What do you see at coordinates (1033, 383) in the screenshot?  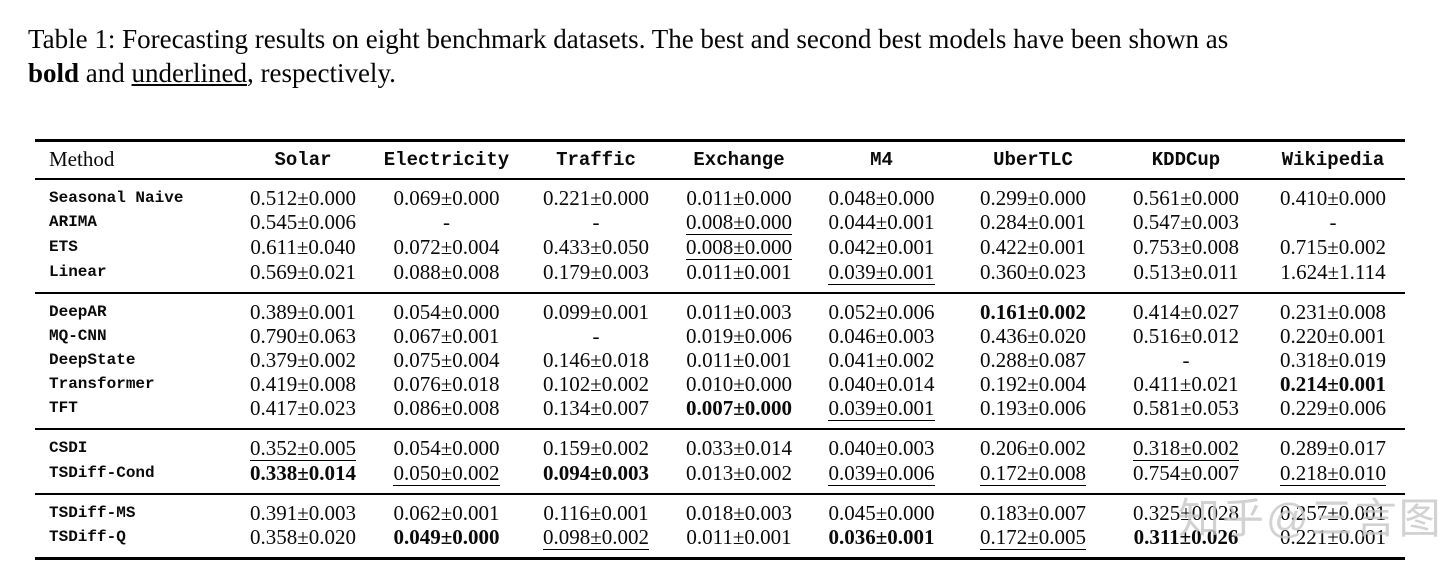 I see `metric-value: 0.192±0.004` at bounding box center [1033, 383].